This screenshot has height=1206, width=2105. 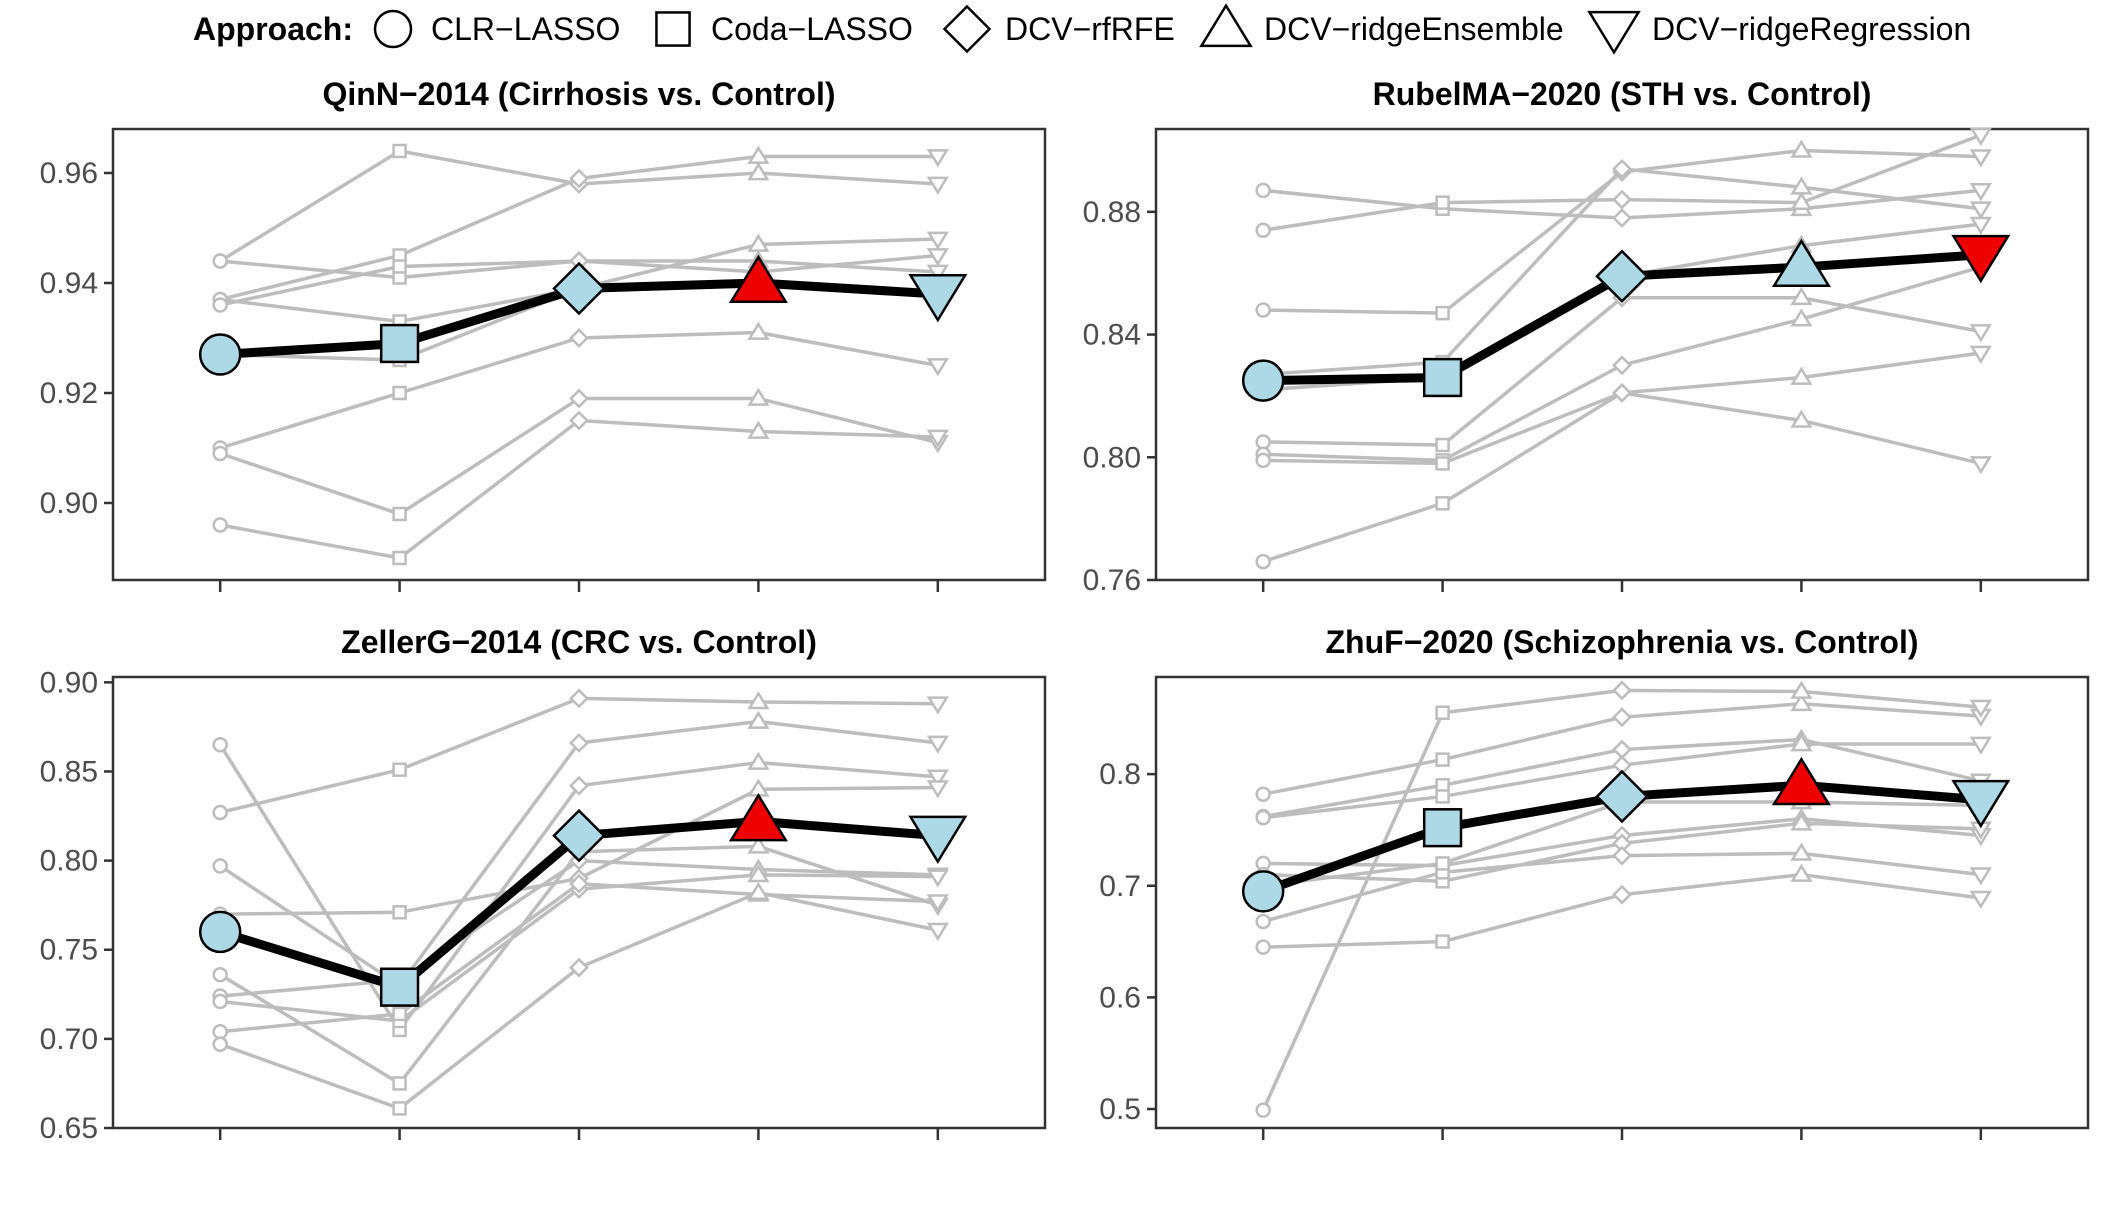 I want to click on y-tick-label: 0.88, so click(x=1112, y=212).